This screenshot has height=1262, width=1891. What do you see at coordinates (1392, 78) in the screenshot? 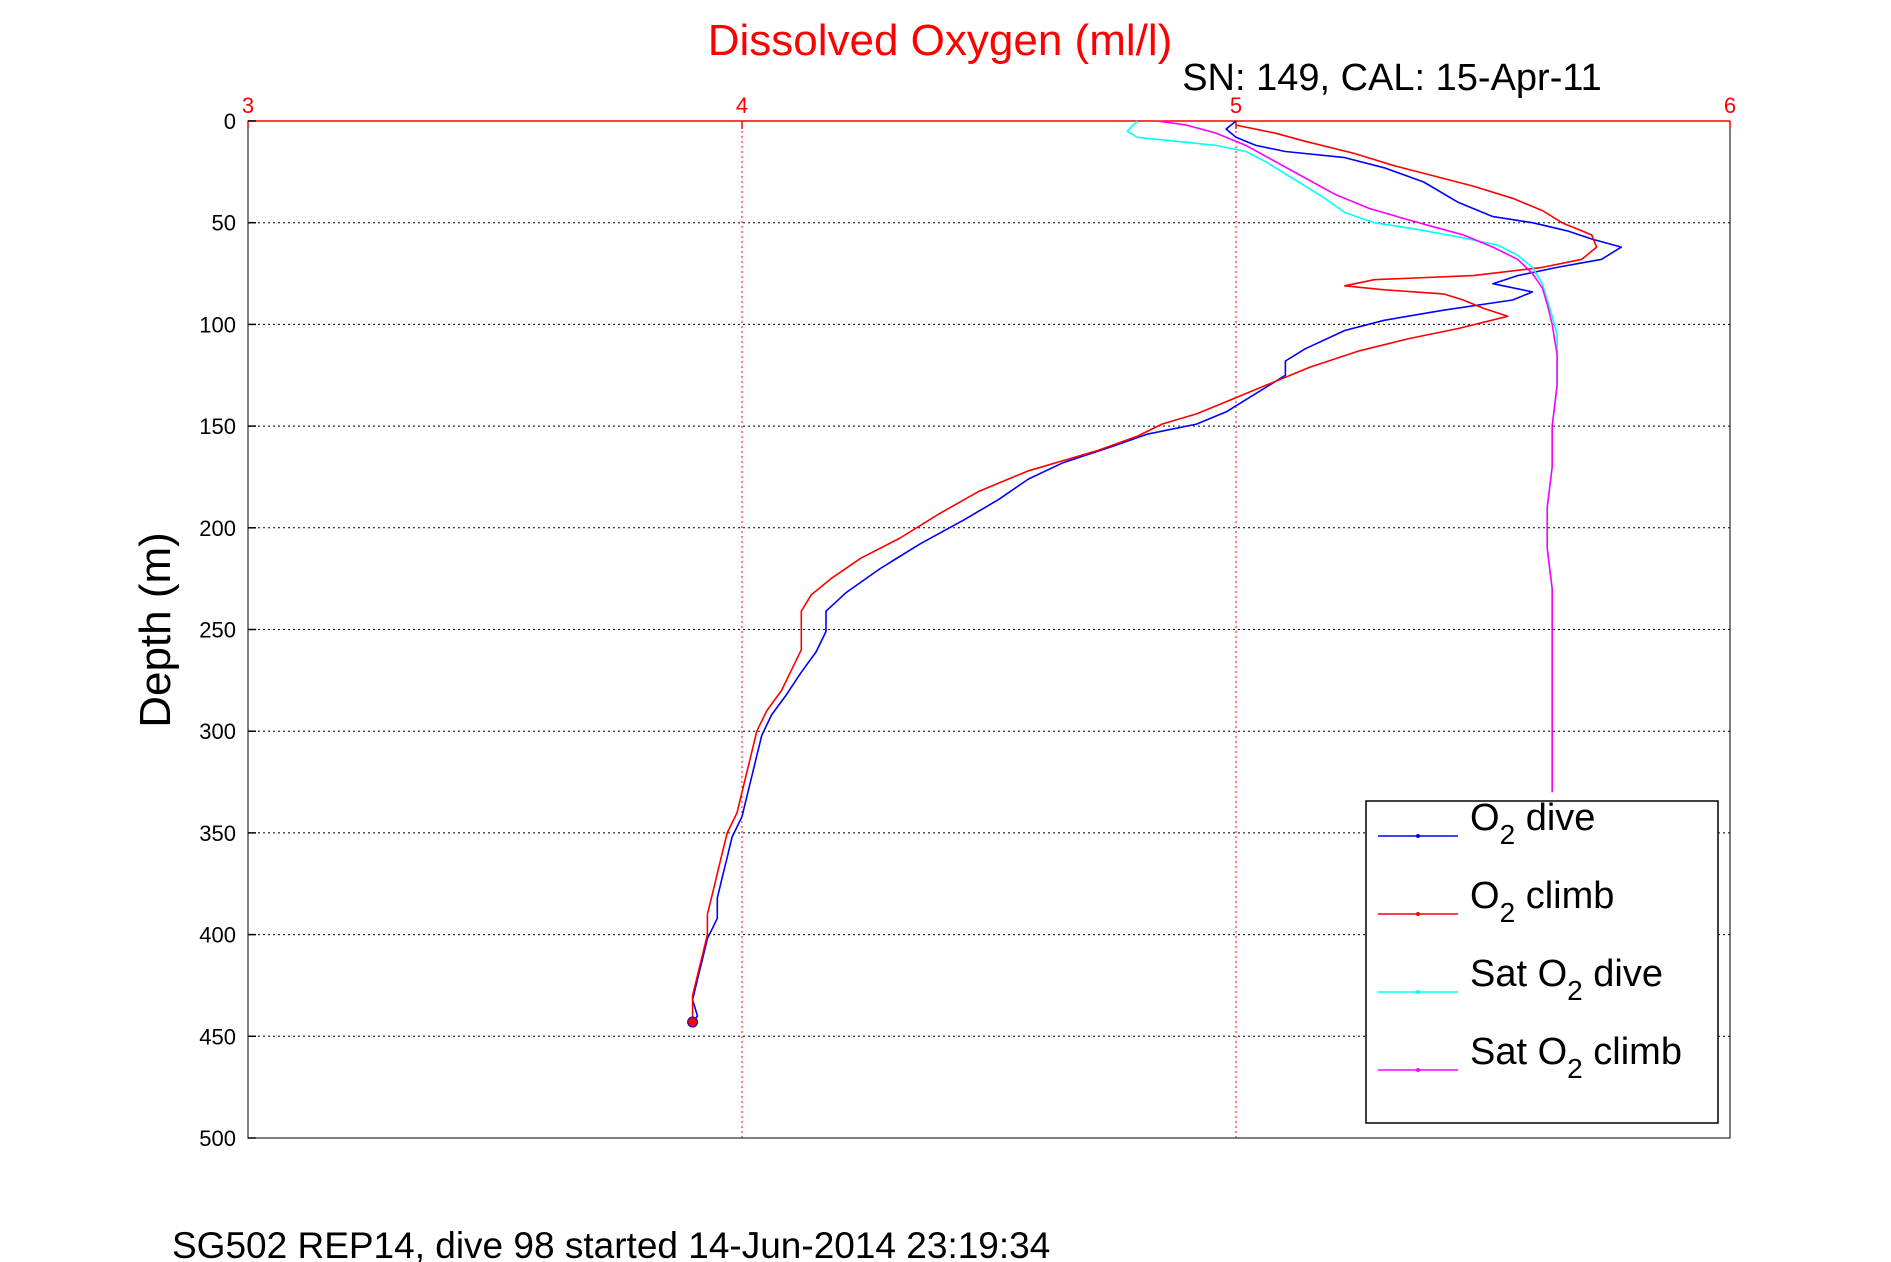
I see `chart-subtitle: SN: 149, CAL: 15-Apr-11` at bounding box center [1392, 78].